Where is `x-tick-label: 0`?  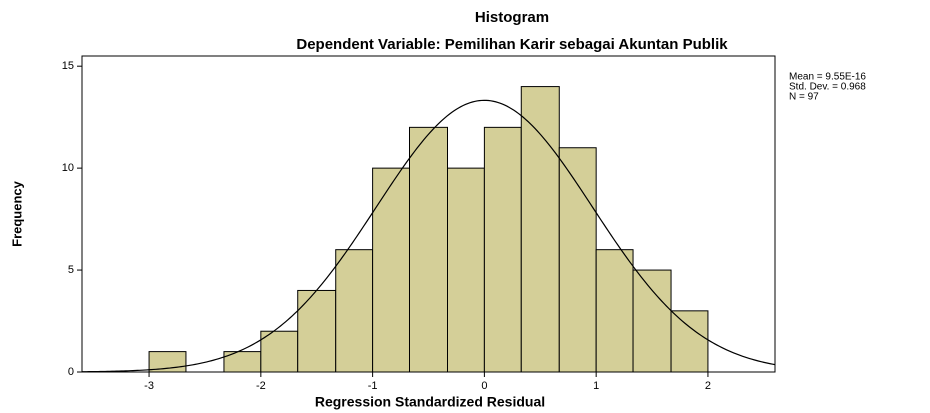
x-tick-label: 0 is located at coordinates (484, 386).